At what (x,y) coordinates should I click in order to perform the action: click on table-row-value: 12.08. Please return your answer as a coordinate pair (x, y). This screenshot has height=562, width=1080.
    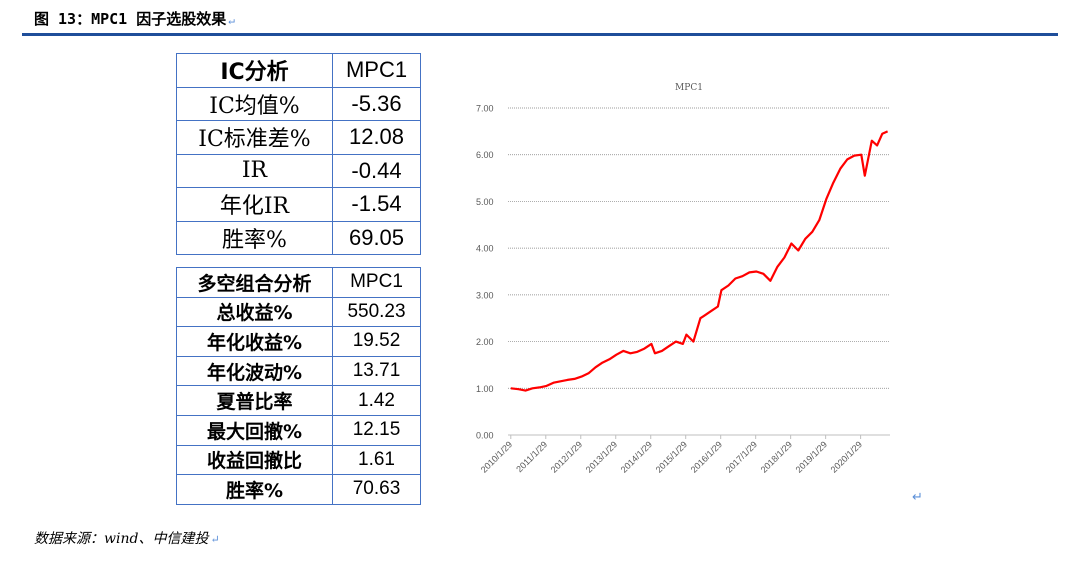
    Looking at the image, I should click on (376, 137).